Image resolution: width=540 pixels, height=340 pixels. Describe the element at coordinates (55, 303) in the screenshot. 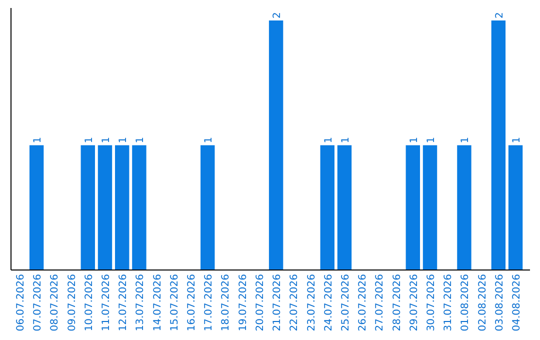

I see `x-tick-label: 08.07.2026` at that location.